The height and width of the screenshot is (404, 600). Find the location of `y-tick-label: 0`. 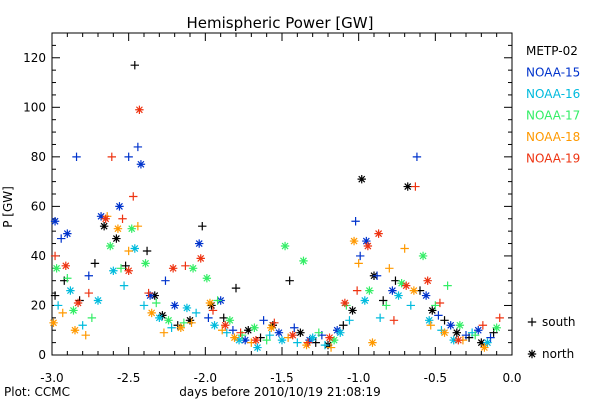

y-tick-label: 0 is located at coordinates (42, 355).